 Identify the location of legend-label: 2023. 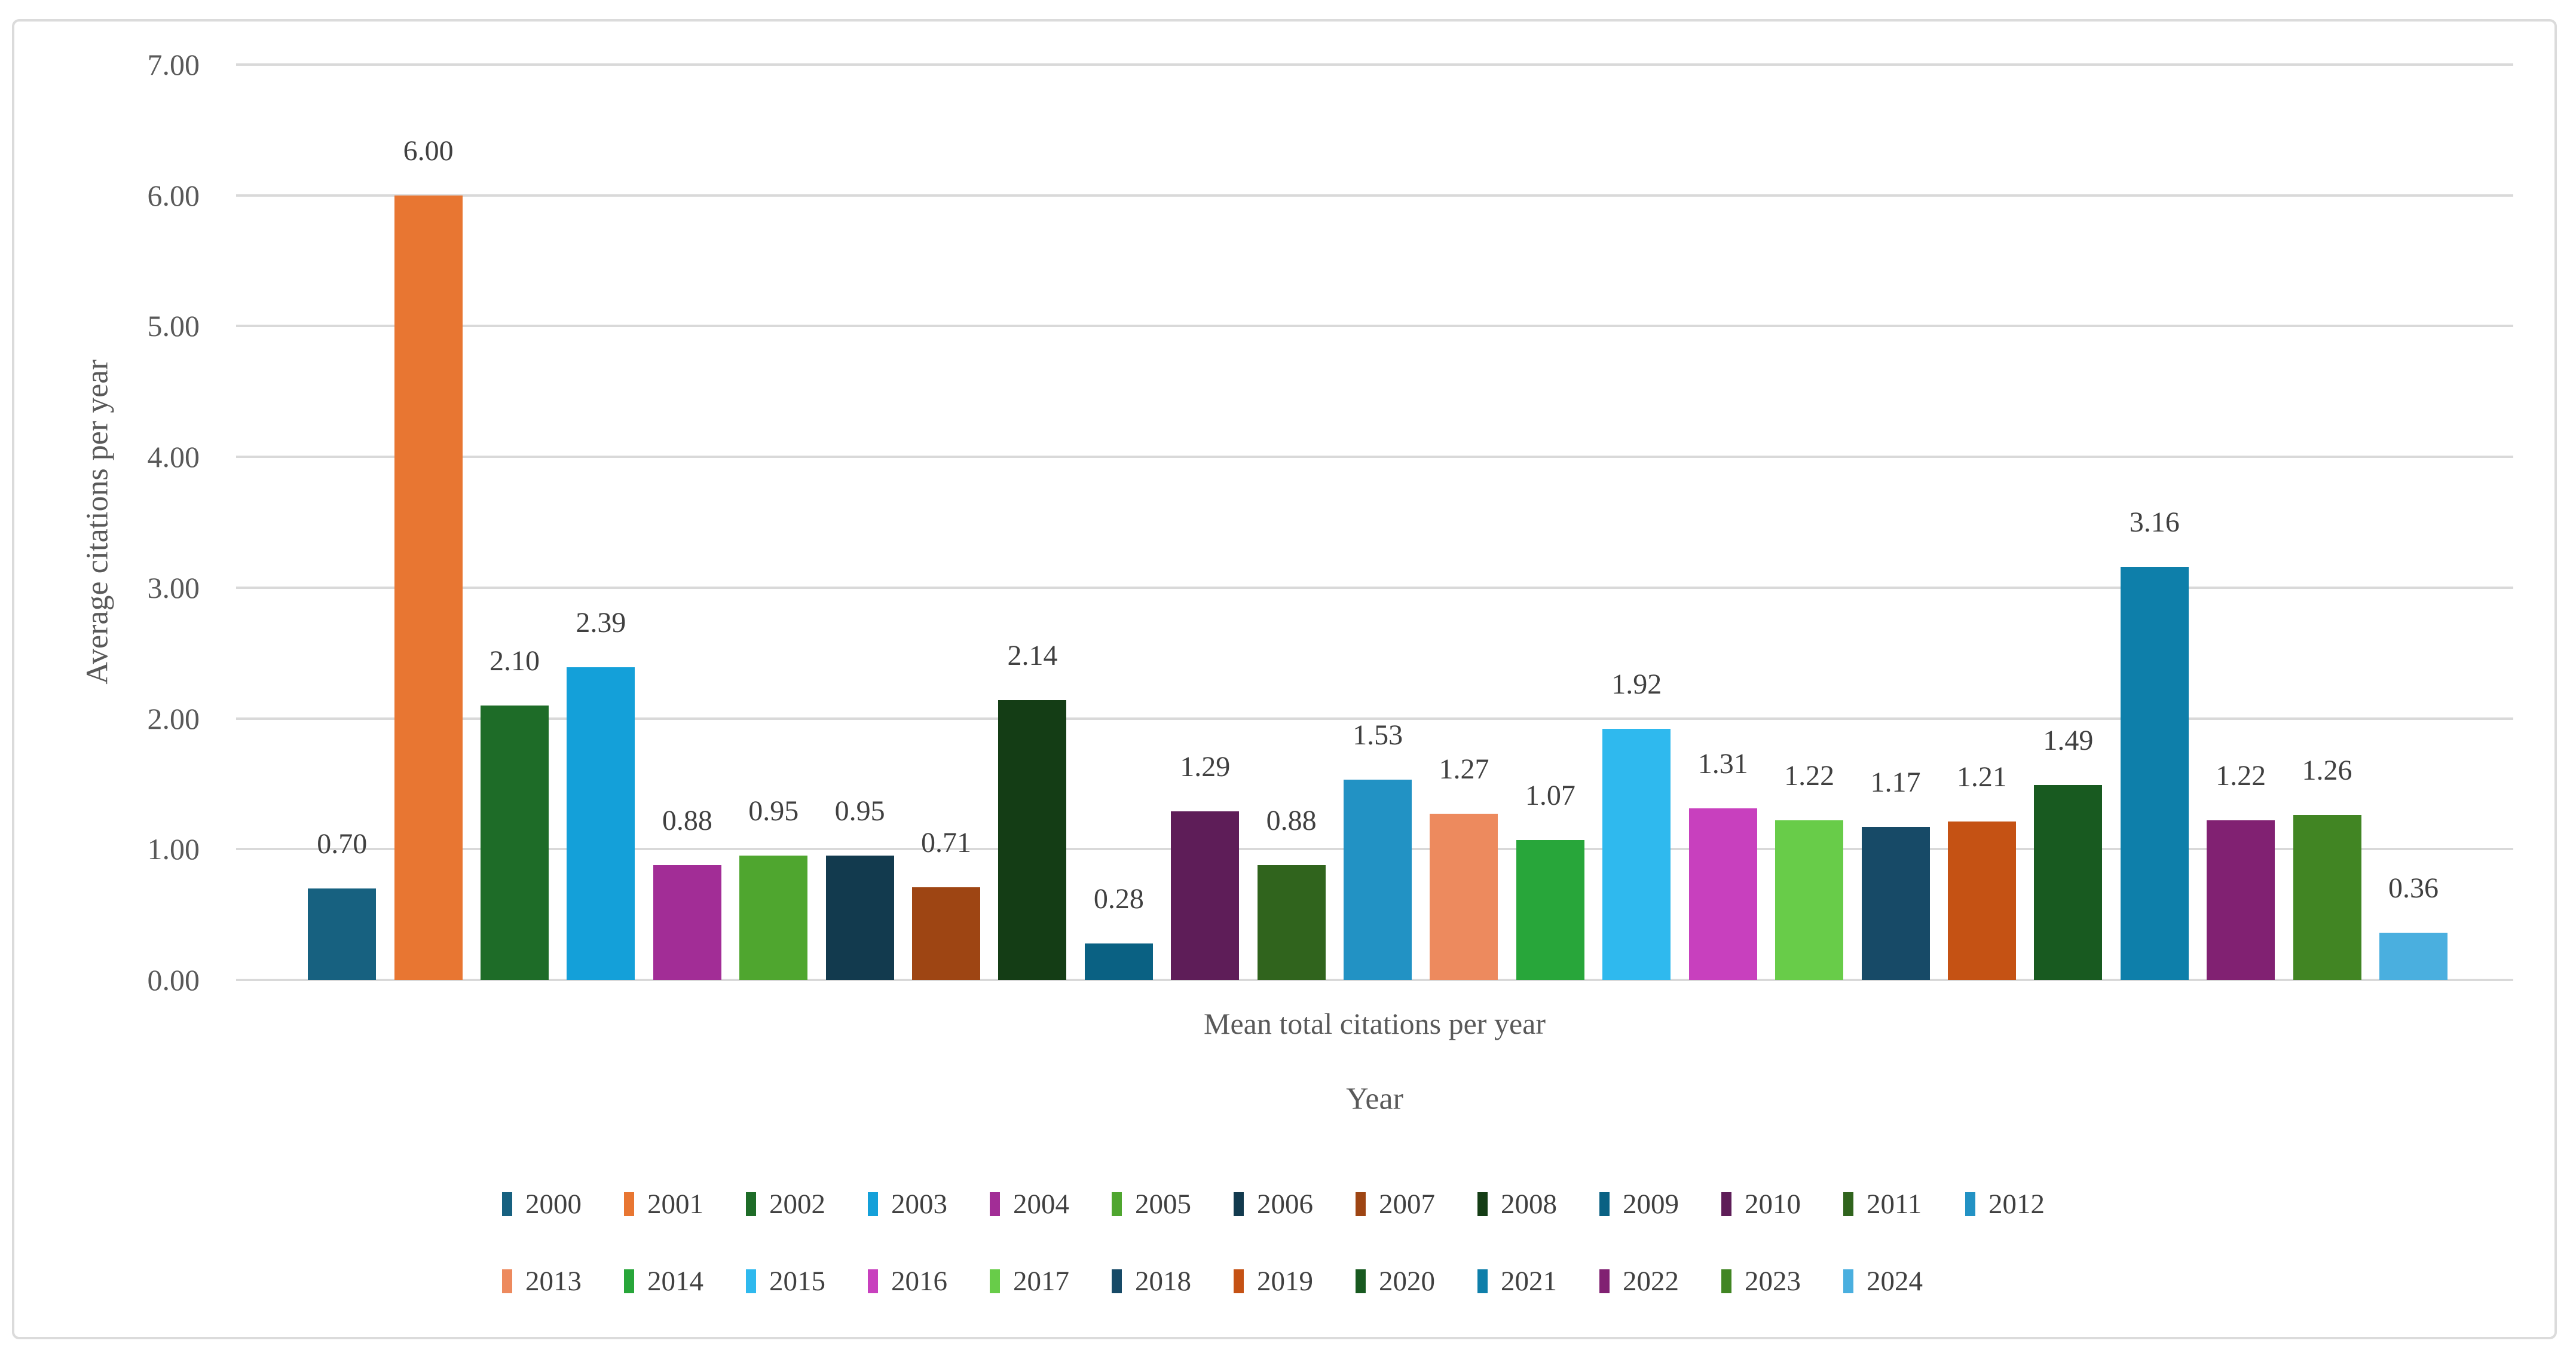
(1773, 1281).